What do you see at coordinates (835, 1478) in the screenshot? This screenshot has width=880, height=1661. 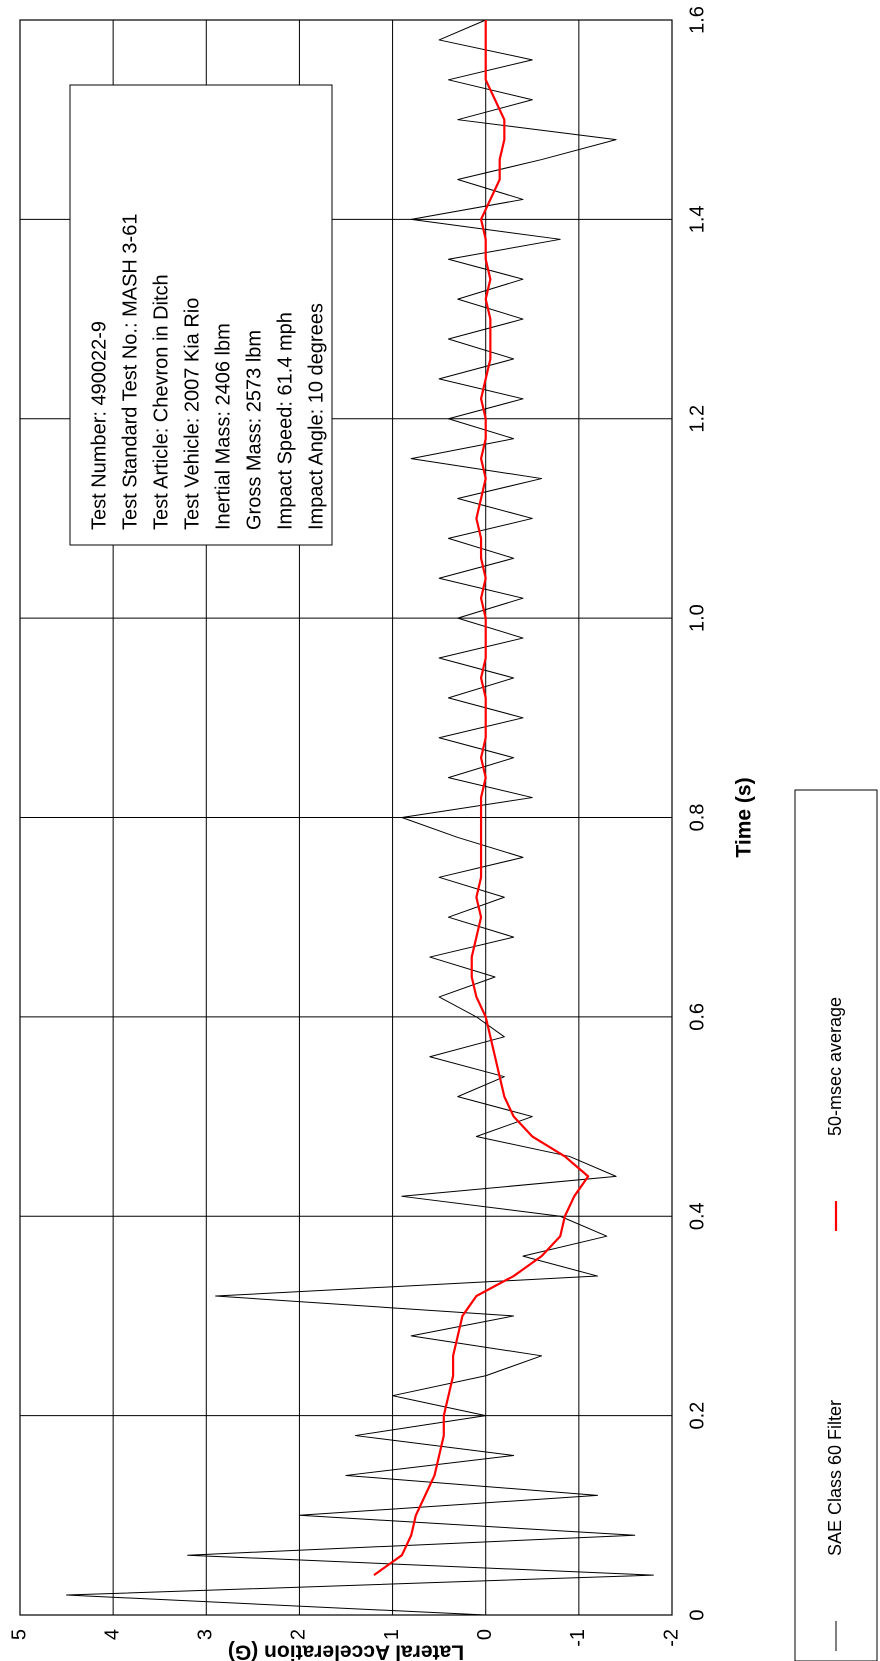 I see `legend-label: SAE Class 60 Filter` at bounding box center [835, 1478].